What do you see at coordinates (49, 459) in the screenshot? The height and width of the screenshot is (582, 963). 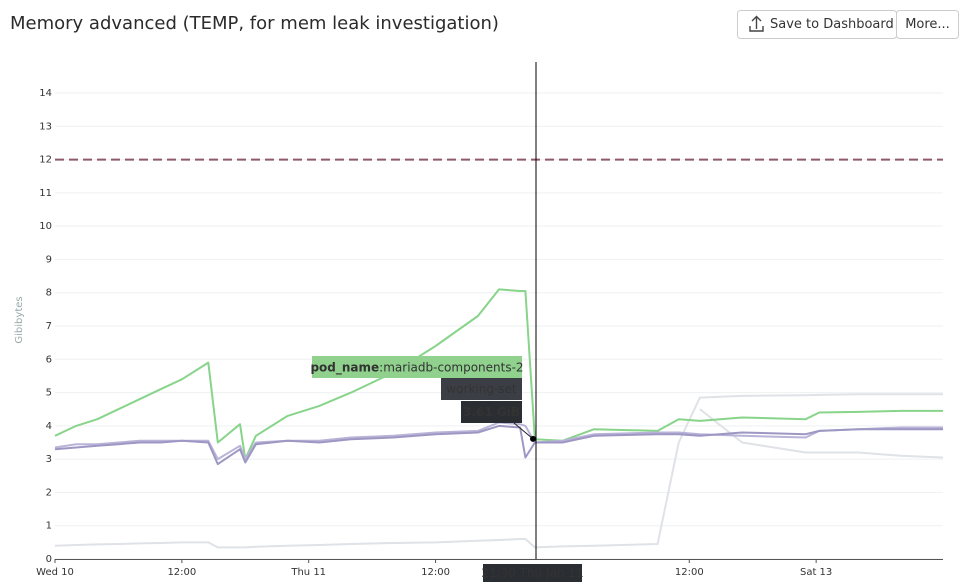 I see `y-tick-label: 3` at bounding box center [49, 459].